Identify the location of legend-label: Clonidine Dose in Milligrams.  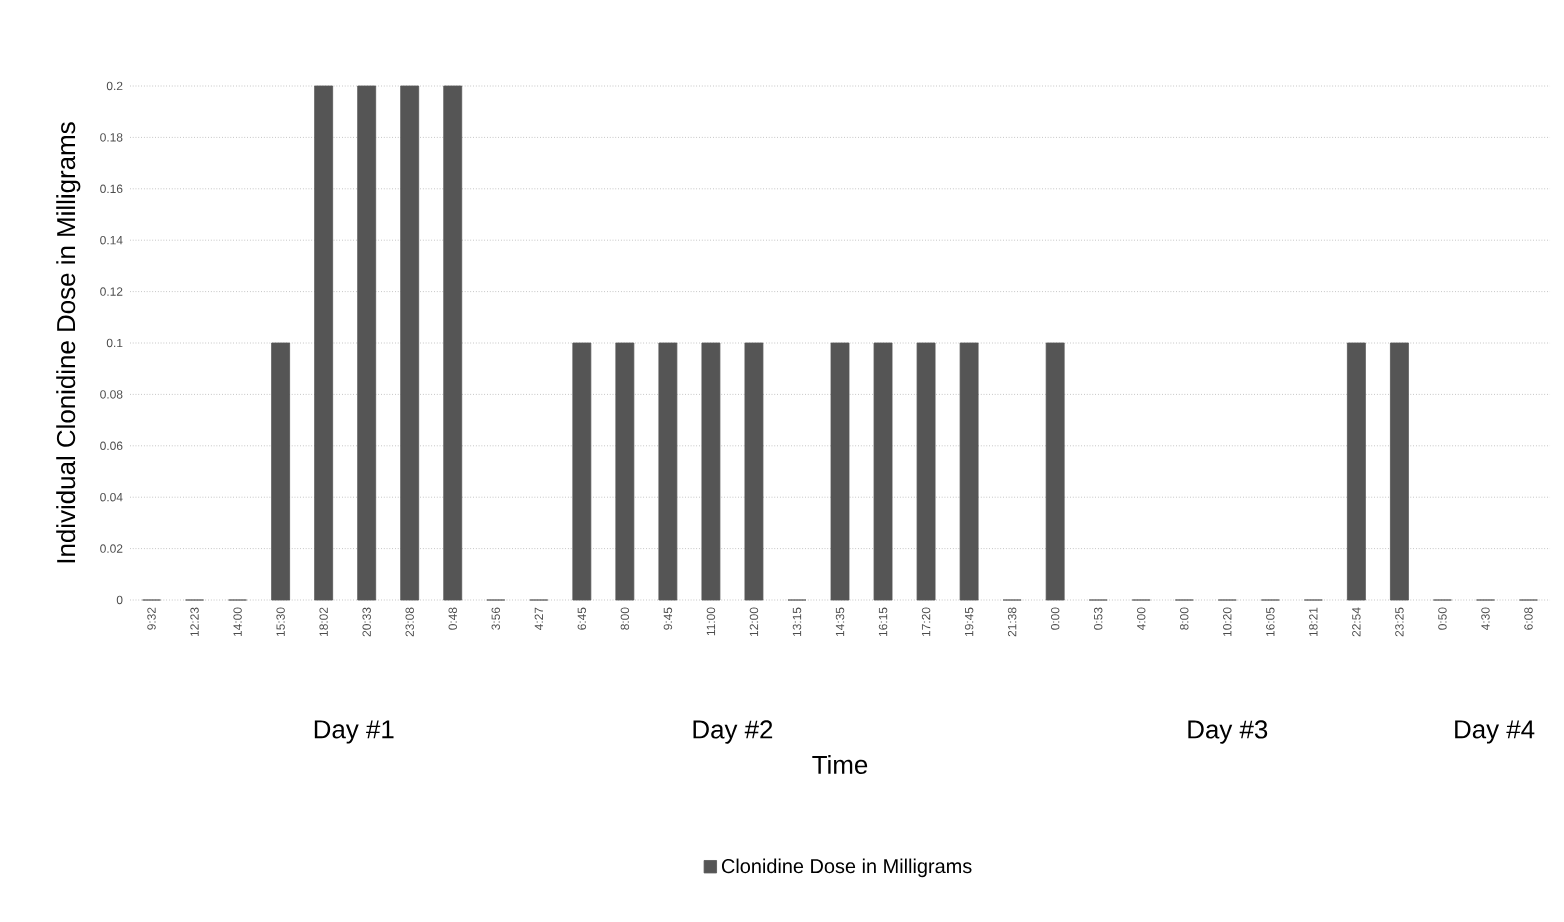
(846, 868).